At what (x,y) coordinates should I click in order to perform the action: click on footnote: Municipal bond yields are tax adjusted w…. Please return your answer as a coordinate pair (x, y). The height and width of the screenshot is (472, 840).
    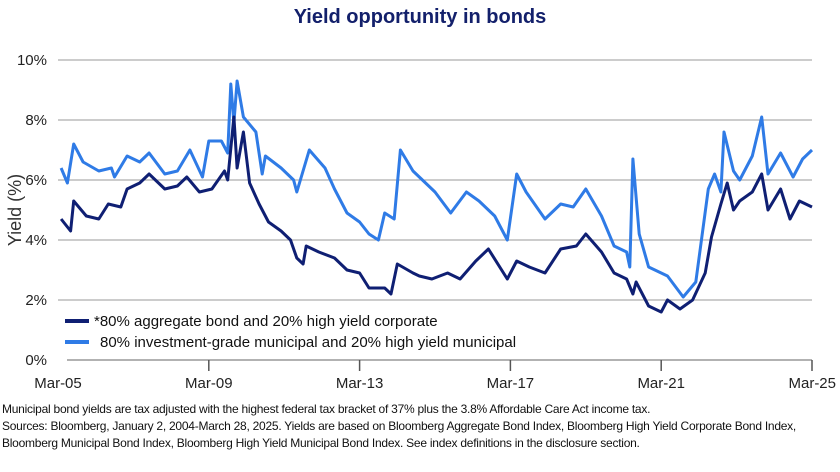
    Looking at the image, I should click on (420, 426).